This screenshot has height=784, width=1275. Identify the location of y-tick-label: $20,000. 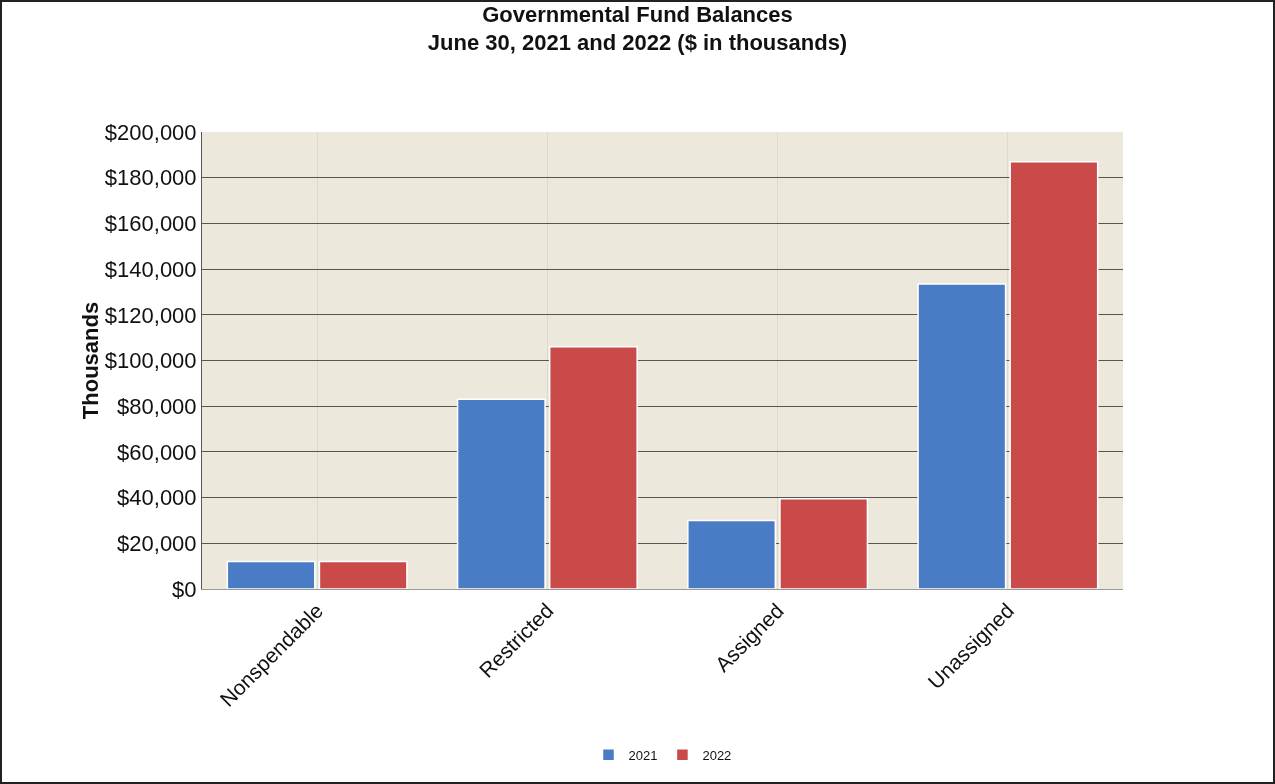
(157, 543).